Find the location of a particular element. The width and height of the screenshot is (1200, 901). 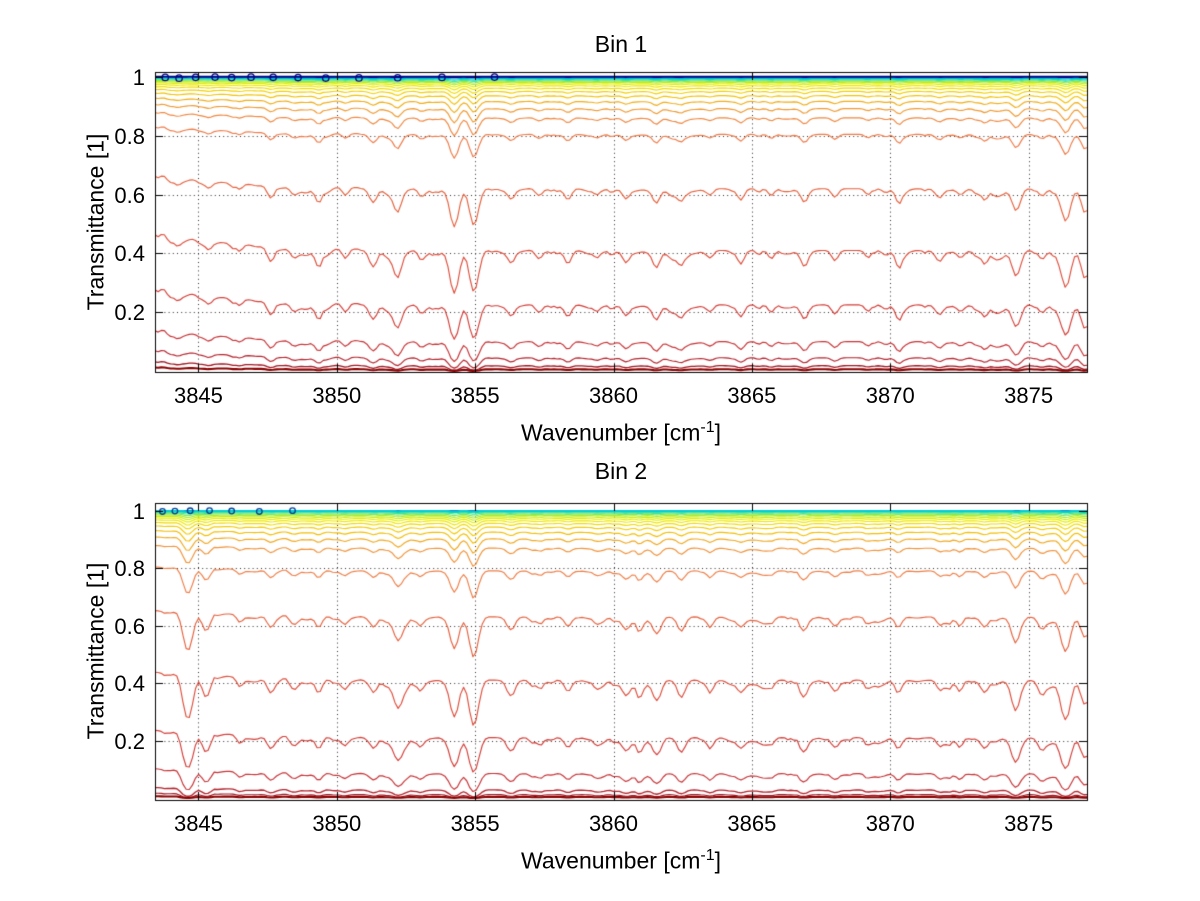

plot2-title: Bin 2 is located at coordinates (621, 471).